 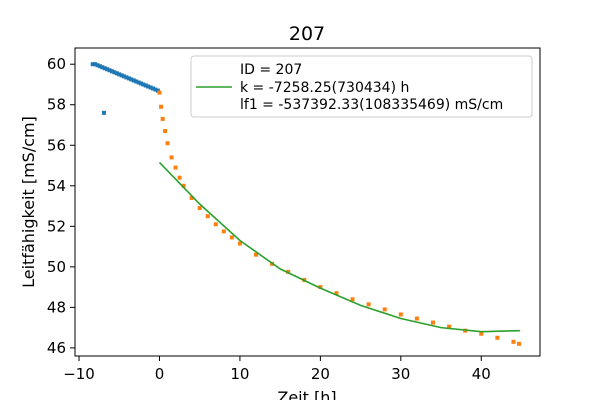 What do you see at coordinates (371, 105) in the screenshot?
I see `legend-entry-lf1: lf1 = -537392.33(108335469) mS/cm` at bounding box center [371, 105].